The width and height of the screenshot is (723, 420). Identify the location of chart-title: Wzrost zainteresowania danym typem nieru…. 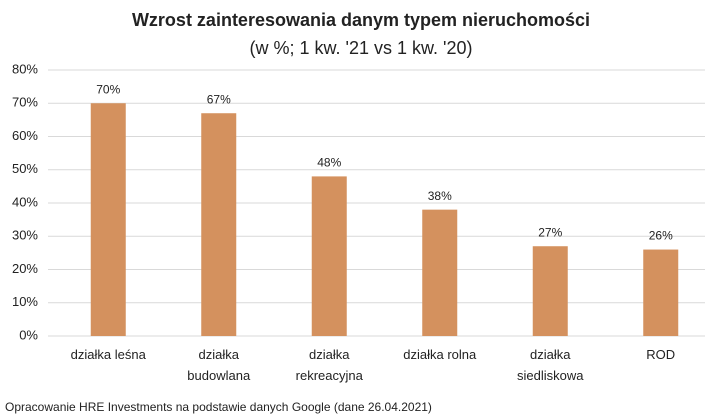
(361, 20).